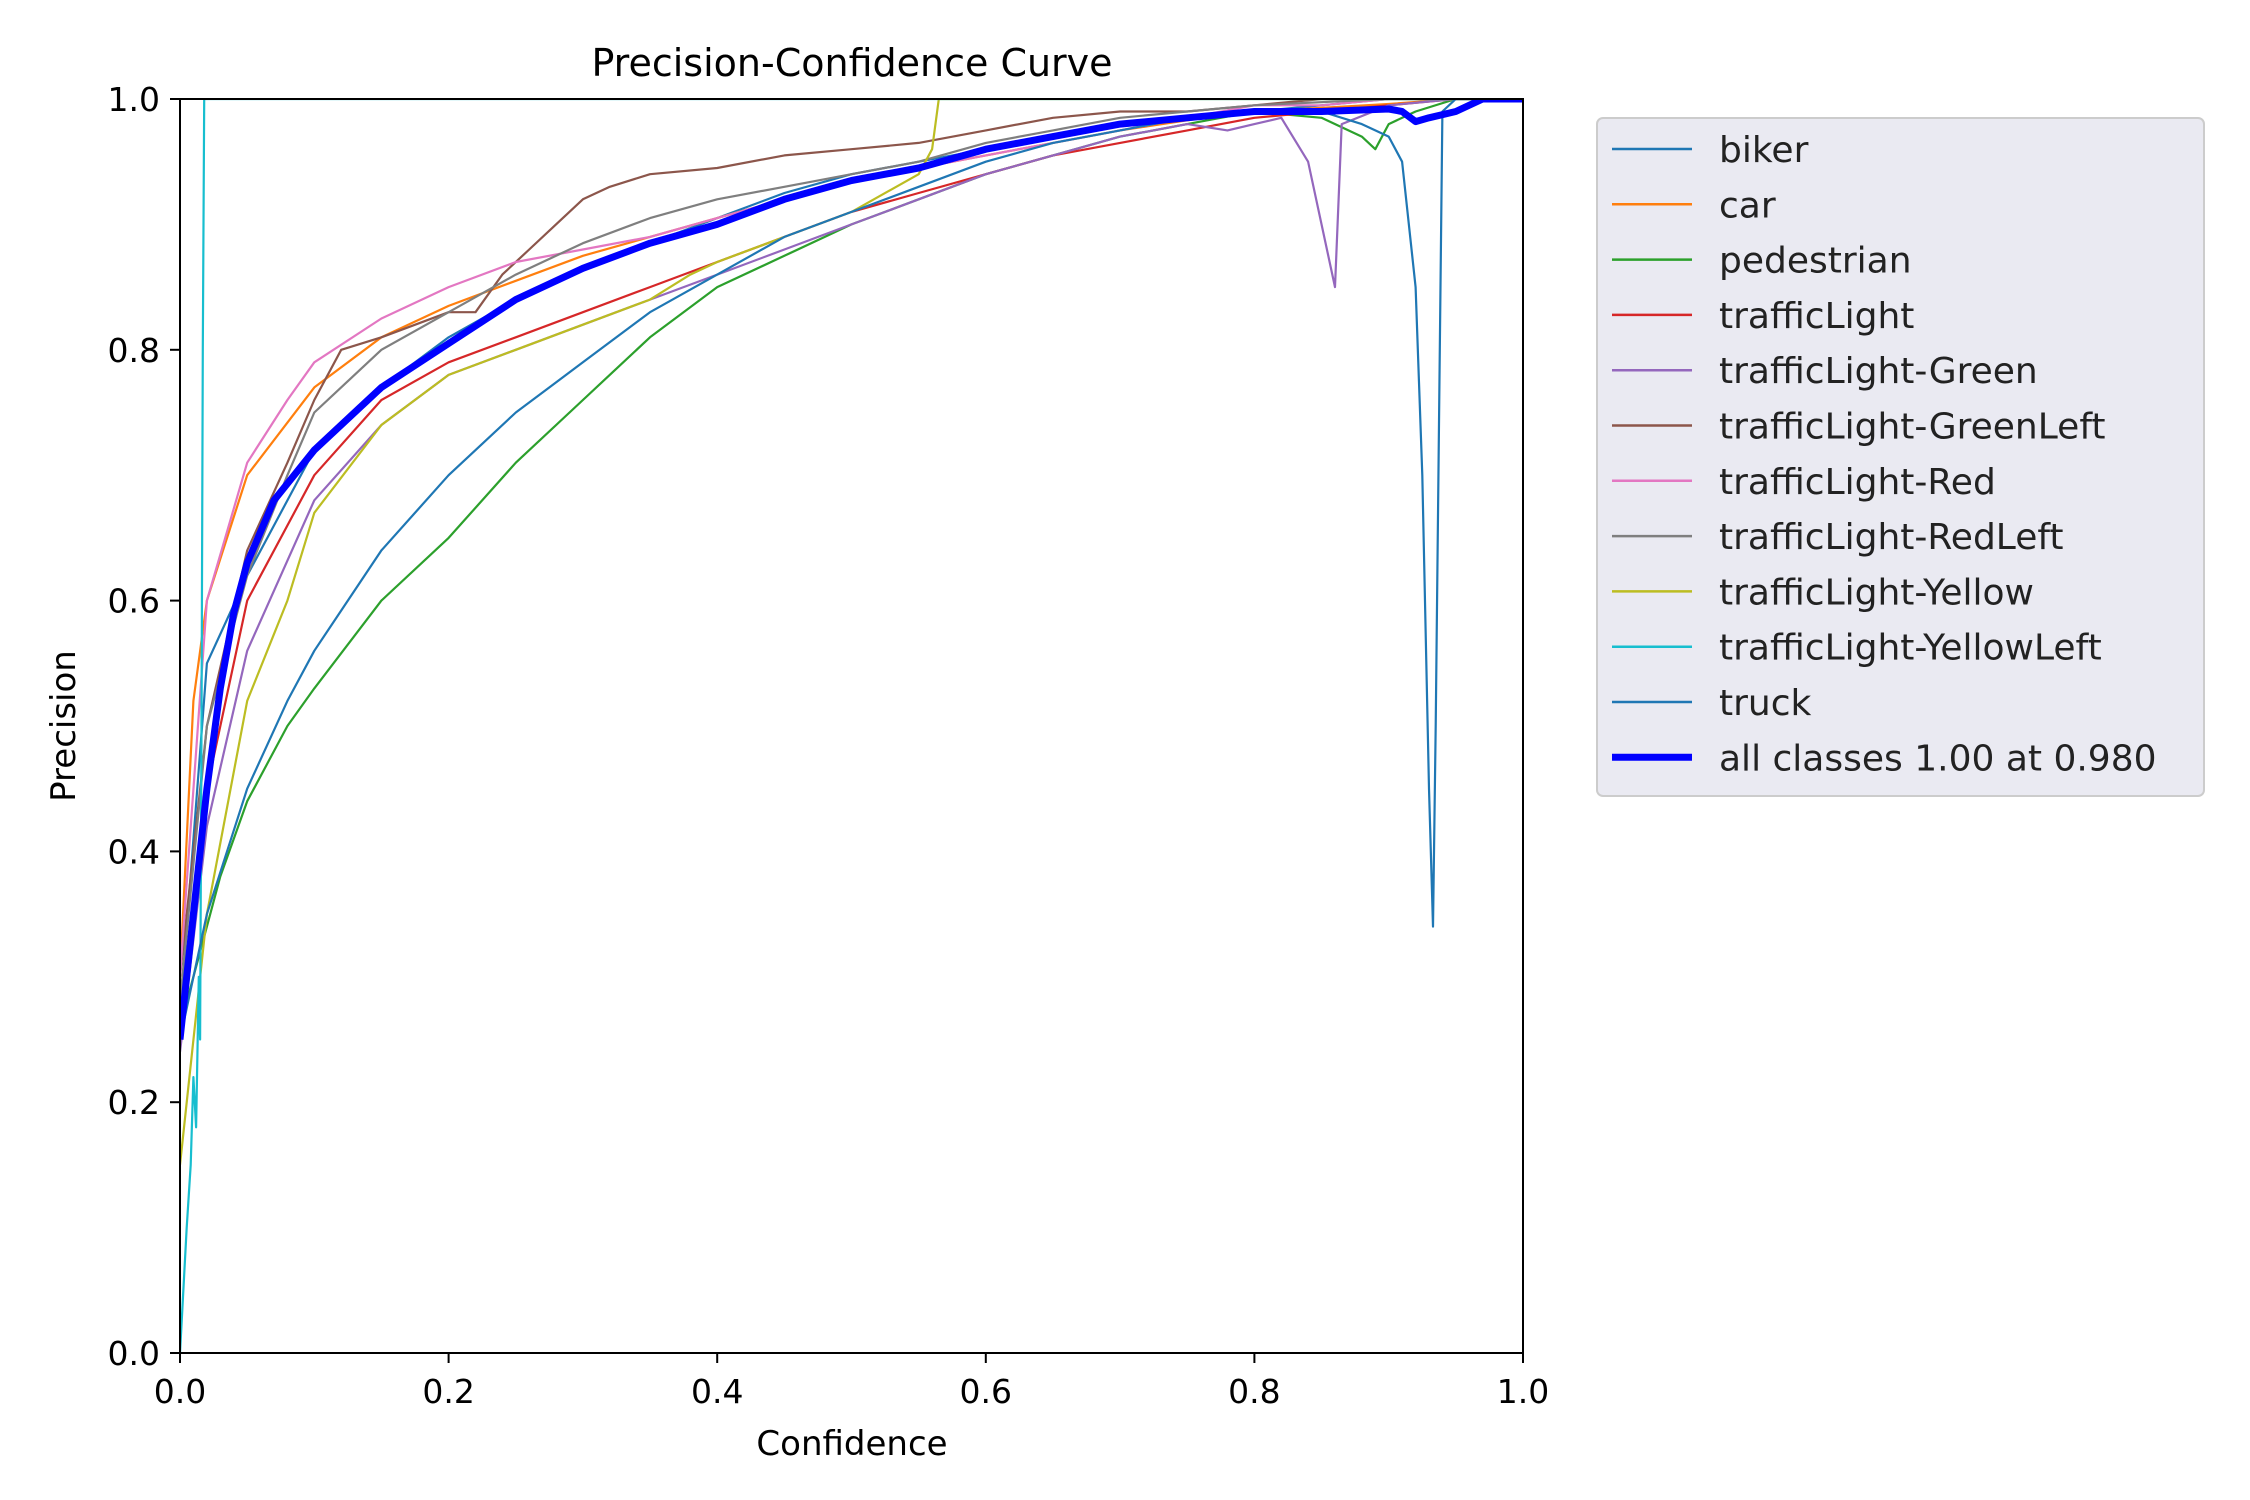 This screenshot has height=1500, width=2250. What do you see at coordinates (851, 1382) in the screenshot?
I see `x-axis: 0.0 0.2 0.4 0.6 0.8 1.0` at bounding box center [851, 1382].